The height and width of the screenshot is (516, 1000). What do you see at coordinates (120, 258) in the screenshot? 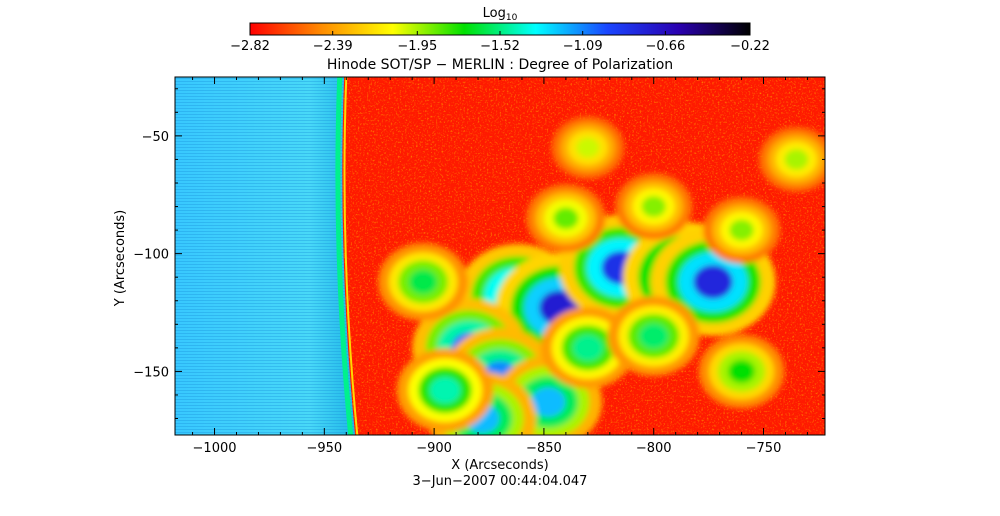
I see `y-axis-label: Y (Arcseconds)` at bounding box center [120, 258].